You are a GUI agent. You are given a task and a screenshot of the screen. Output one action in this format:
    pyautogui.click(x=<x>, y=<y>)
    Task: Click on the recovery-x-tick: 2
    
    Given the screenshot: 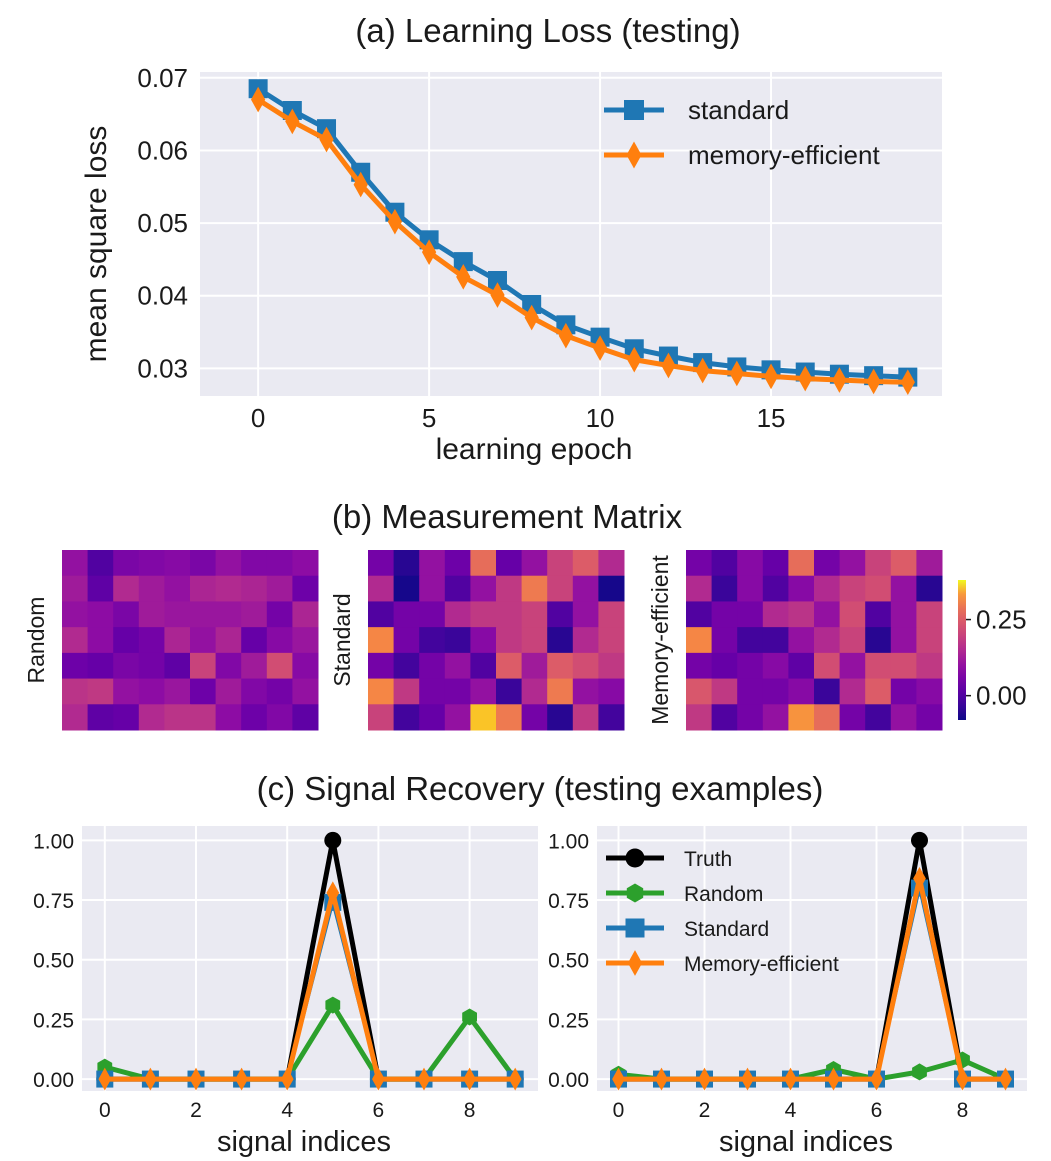 What is the action you would take?
    pyautogui.click(x=705, y=1110)
    